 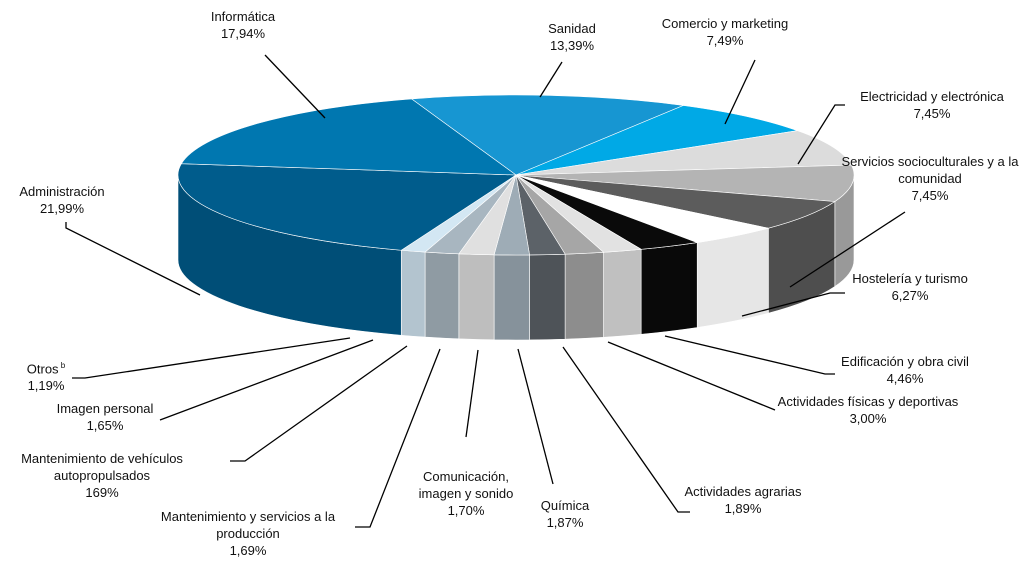 What do you see at coordinates (105, 425) in the screenshot?
I see `value-label: 1,65%` at bounding box center [105, 425].